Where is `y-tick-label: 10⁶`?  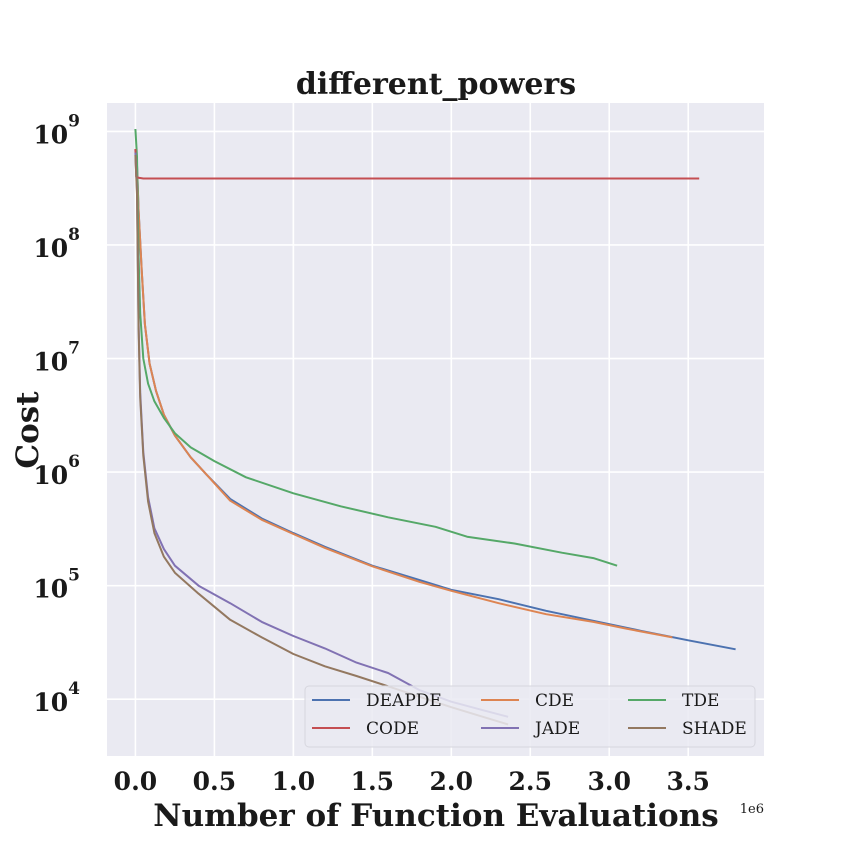
y-tick-label: 10⁶ is located at coordinates (56, 471).